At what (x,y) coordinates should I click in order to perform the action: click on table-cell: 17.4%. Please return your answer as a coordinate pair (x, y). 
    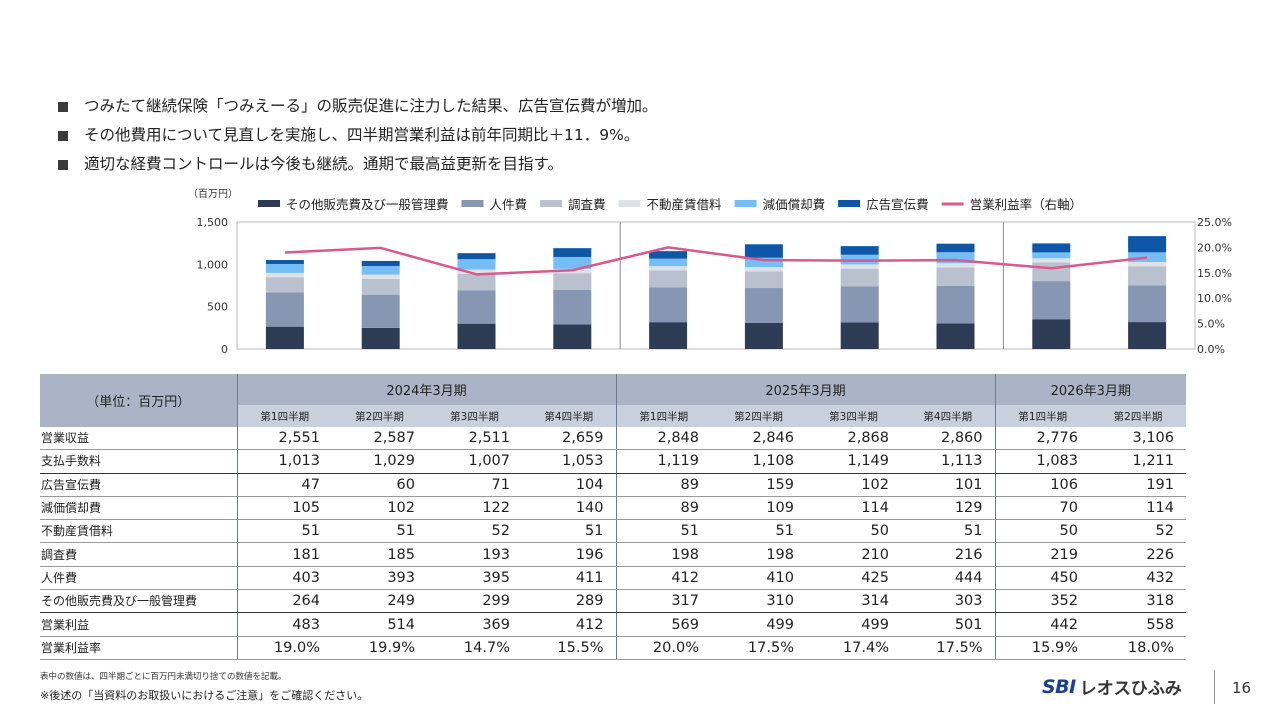
    Looking at the image, I should click on (853, 648).